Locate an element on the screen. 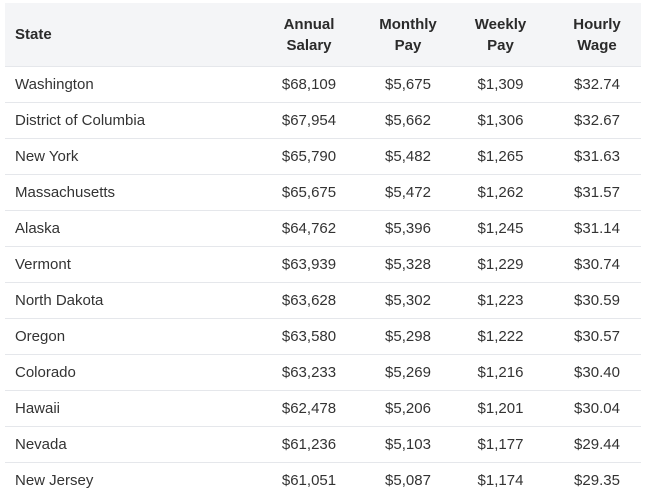  cell-annual-salary: $64,762 is located at coordinates (309, 229).